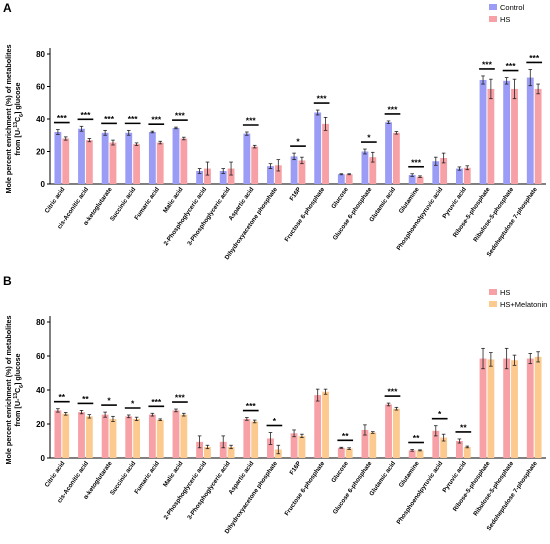  What do you see at coordinates (419, 493) in the screenshot?
I see `x-tick-label: Phosphoenolpyruvic acid` at bounding box center [419, 493].